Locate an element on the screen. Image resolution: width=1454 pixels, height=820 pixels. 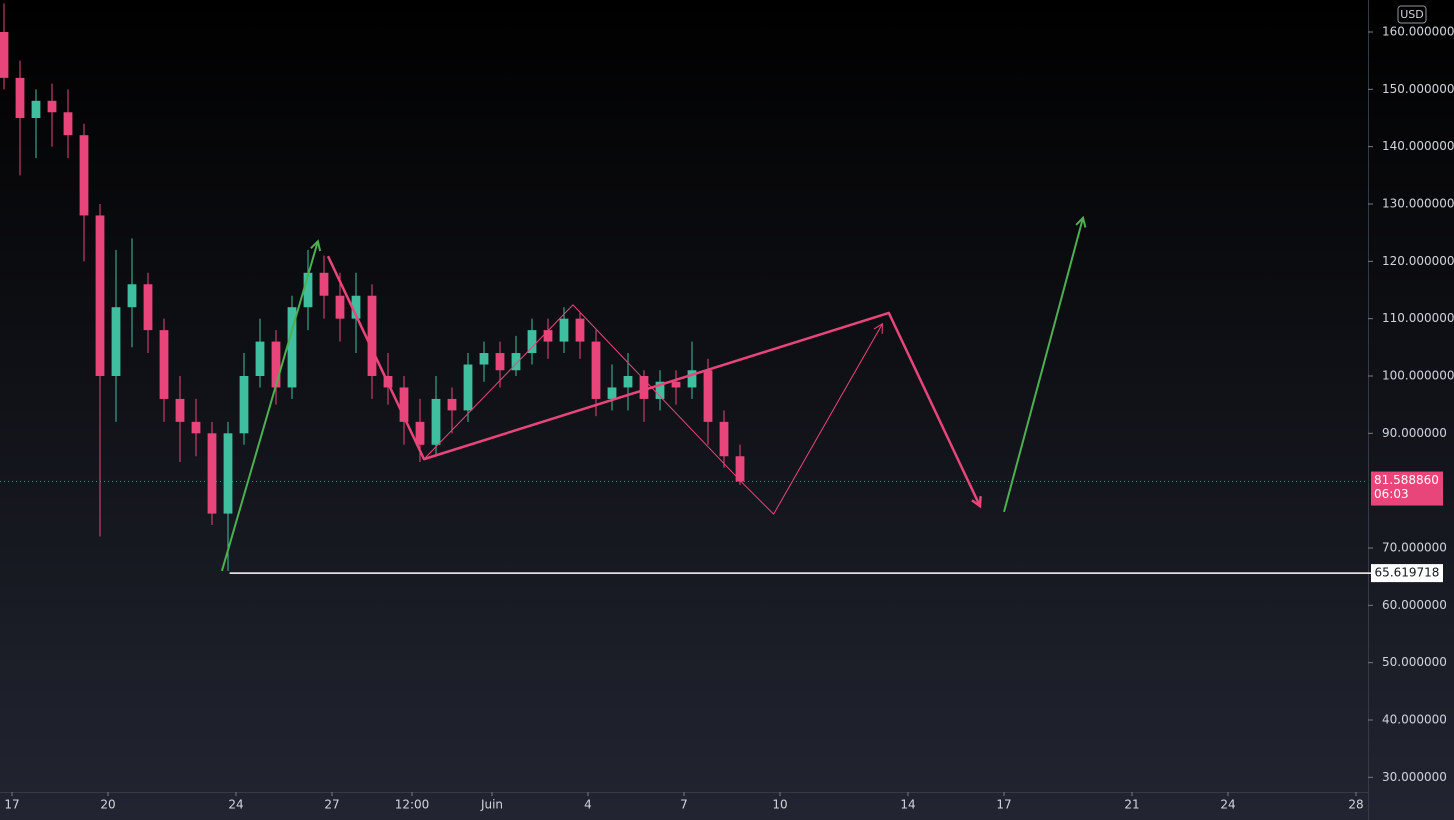
x-tick-label: 12:00 is located at coordinates (412, 805).